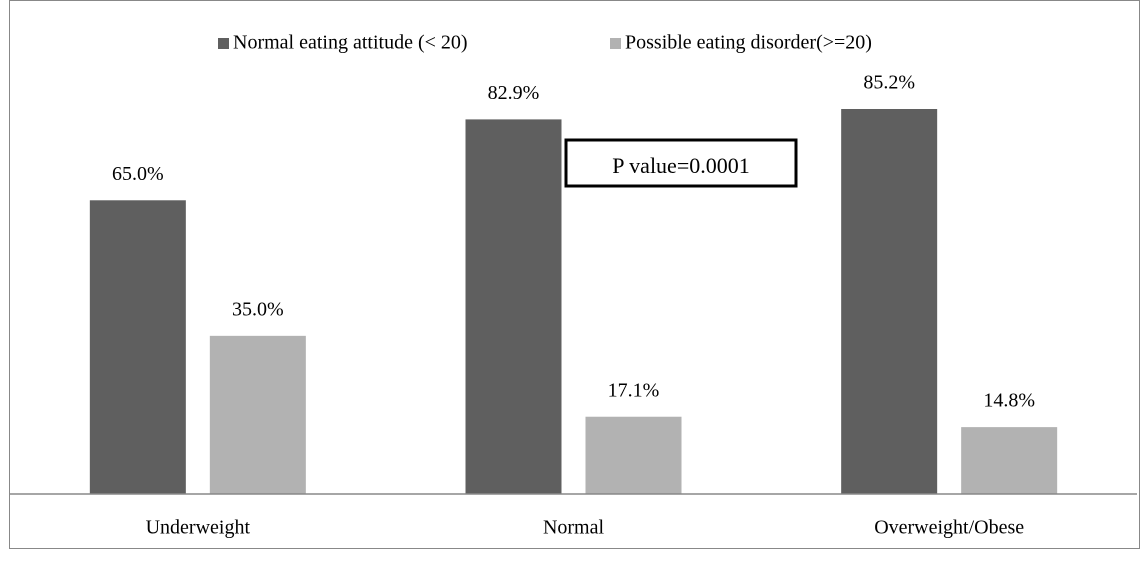 Image resolution: width=1146 pixels, height=563 pixels. Describe the element at coordinates (889, 83) in the screenshot. I see `data-label: 85.2%` at that location.